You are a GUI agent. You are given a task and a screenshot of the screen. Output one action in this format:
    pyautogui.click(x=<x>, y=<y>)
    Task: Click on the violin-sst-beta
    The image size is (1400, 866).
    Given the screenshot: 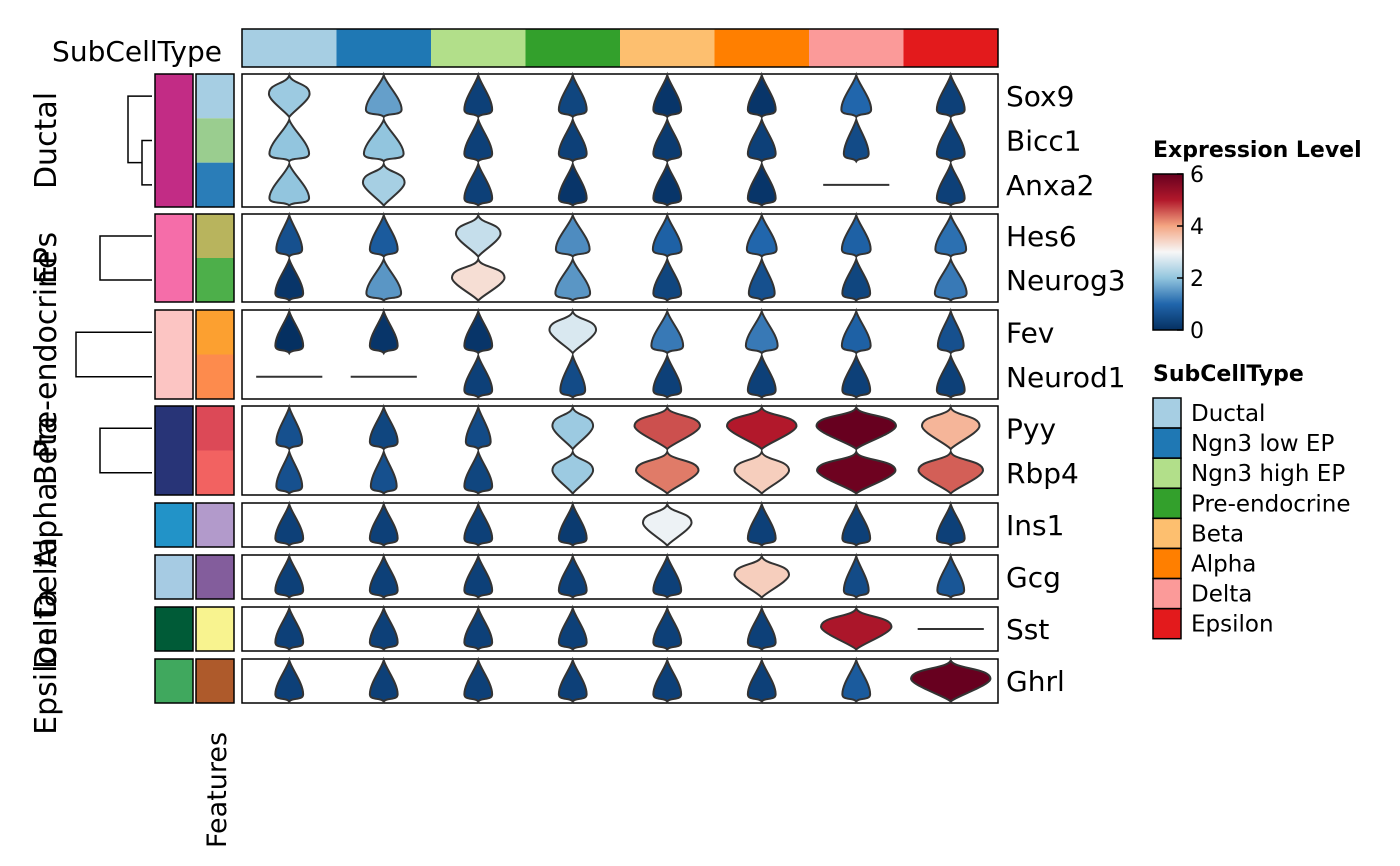 What is the action you would take?
    pyautogui.click(x=667, y=628)
    